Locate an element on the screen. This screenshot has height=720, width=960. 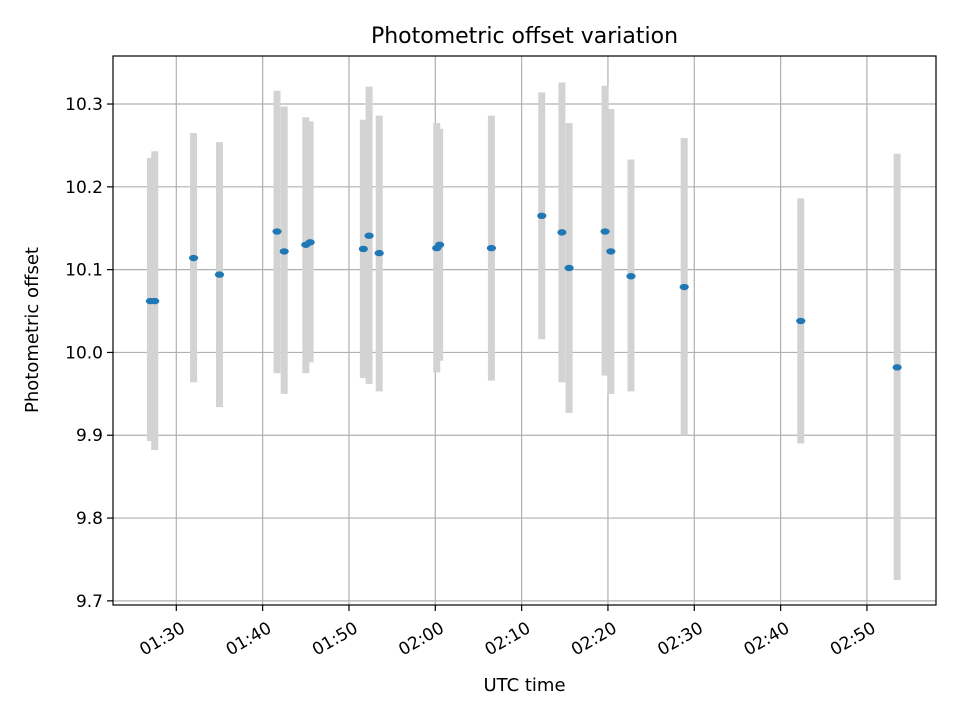
y-ticks: 9.7 9.8 9.9 10.0 10.1 10.2 10.3 is located at coordinates (89, 353).